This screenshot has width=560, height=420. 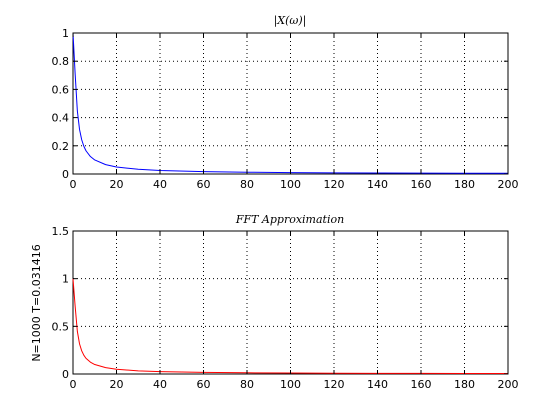 What do you see at coordinates (464, 384) in the screenshot?
I see `bottom-plot-x-tick-label: 180` at bounding box center [464, 384].